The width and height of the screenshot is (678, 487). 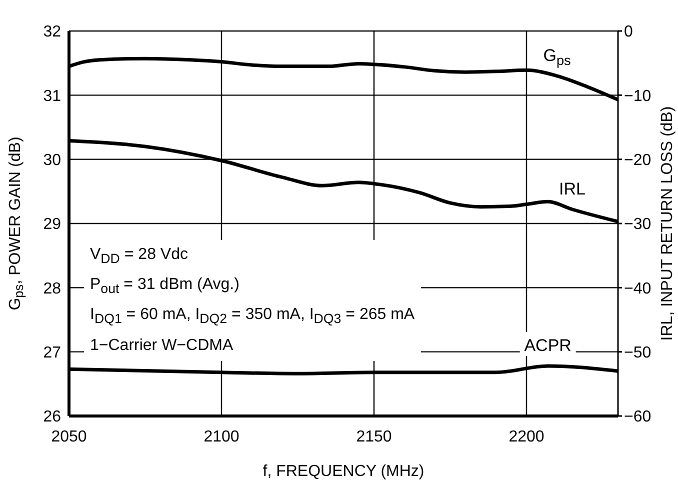 What do you see at coordinates (628, 32) in the screenshot?
I see `y2-tick-label: 0` at bounding box center [628, 32].